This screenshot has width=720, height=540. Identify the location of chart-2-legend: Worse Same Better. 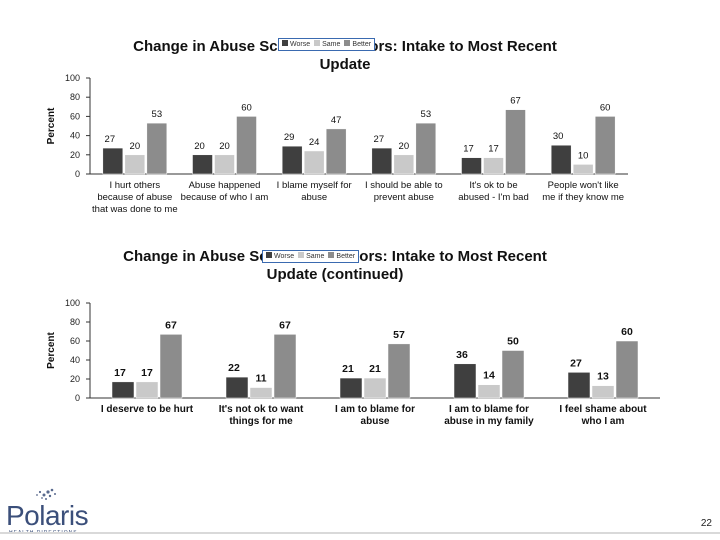
(311, 256).